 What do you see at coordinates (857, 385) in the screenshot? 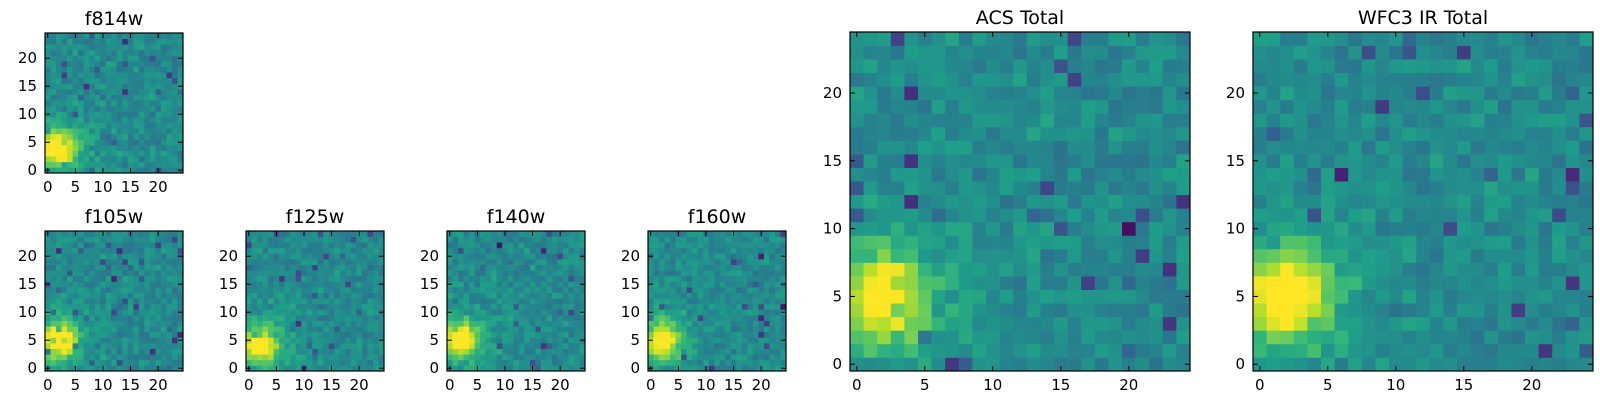
I see `x-tick-label: 0` at bounding box center [857, 385].